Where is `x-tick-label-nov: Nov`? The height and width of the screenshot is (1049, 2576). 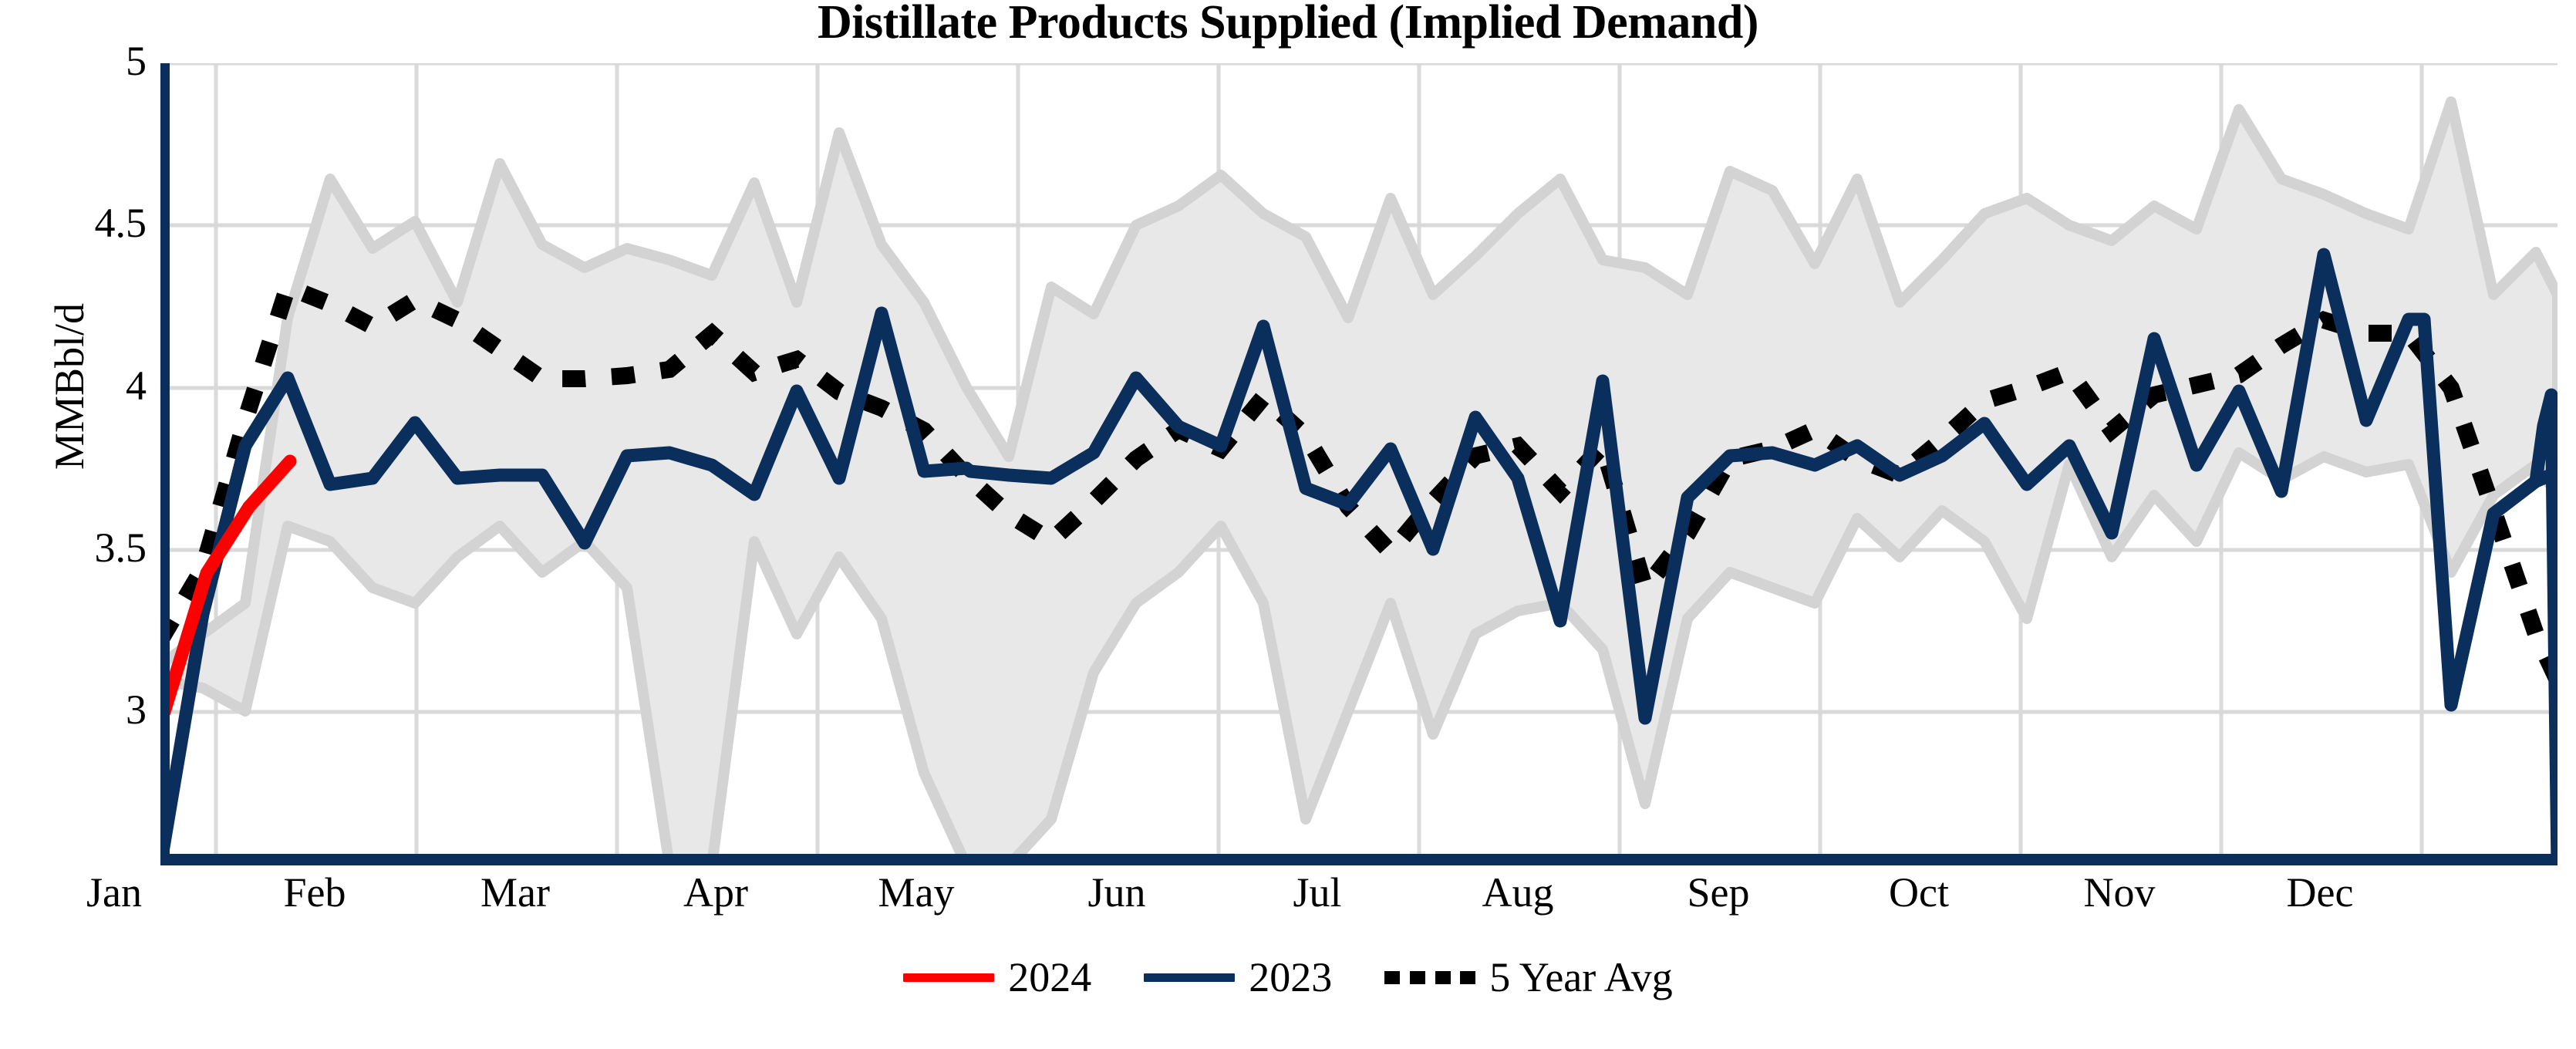 x-tick-label-nov: Nov is located at coordinates (2119, 892).